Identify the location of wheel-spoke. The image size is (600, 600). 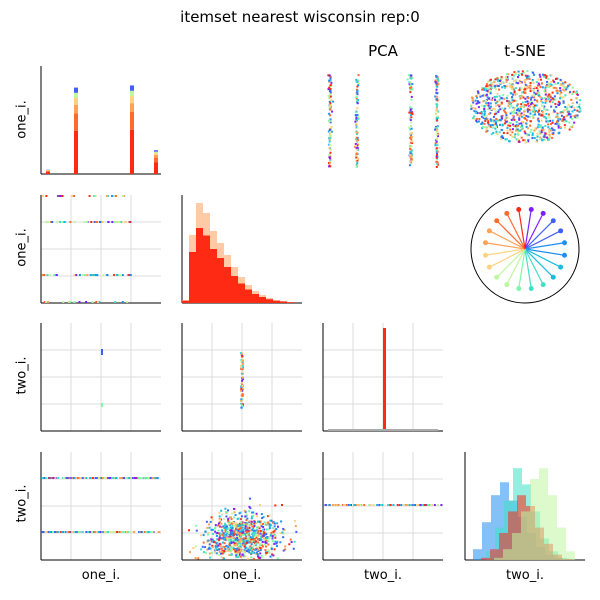
(516, 231).